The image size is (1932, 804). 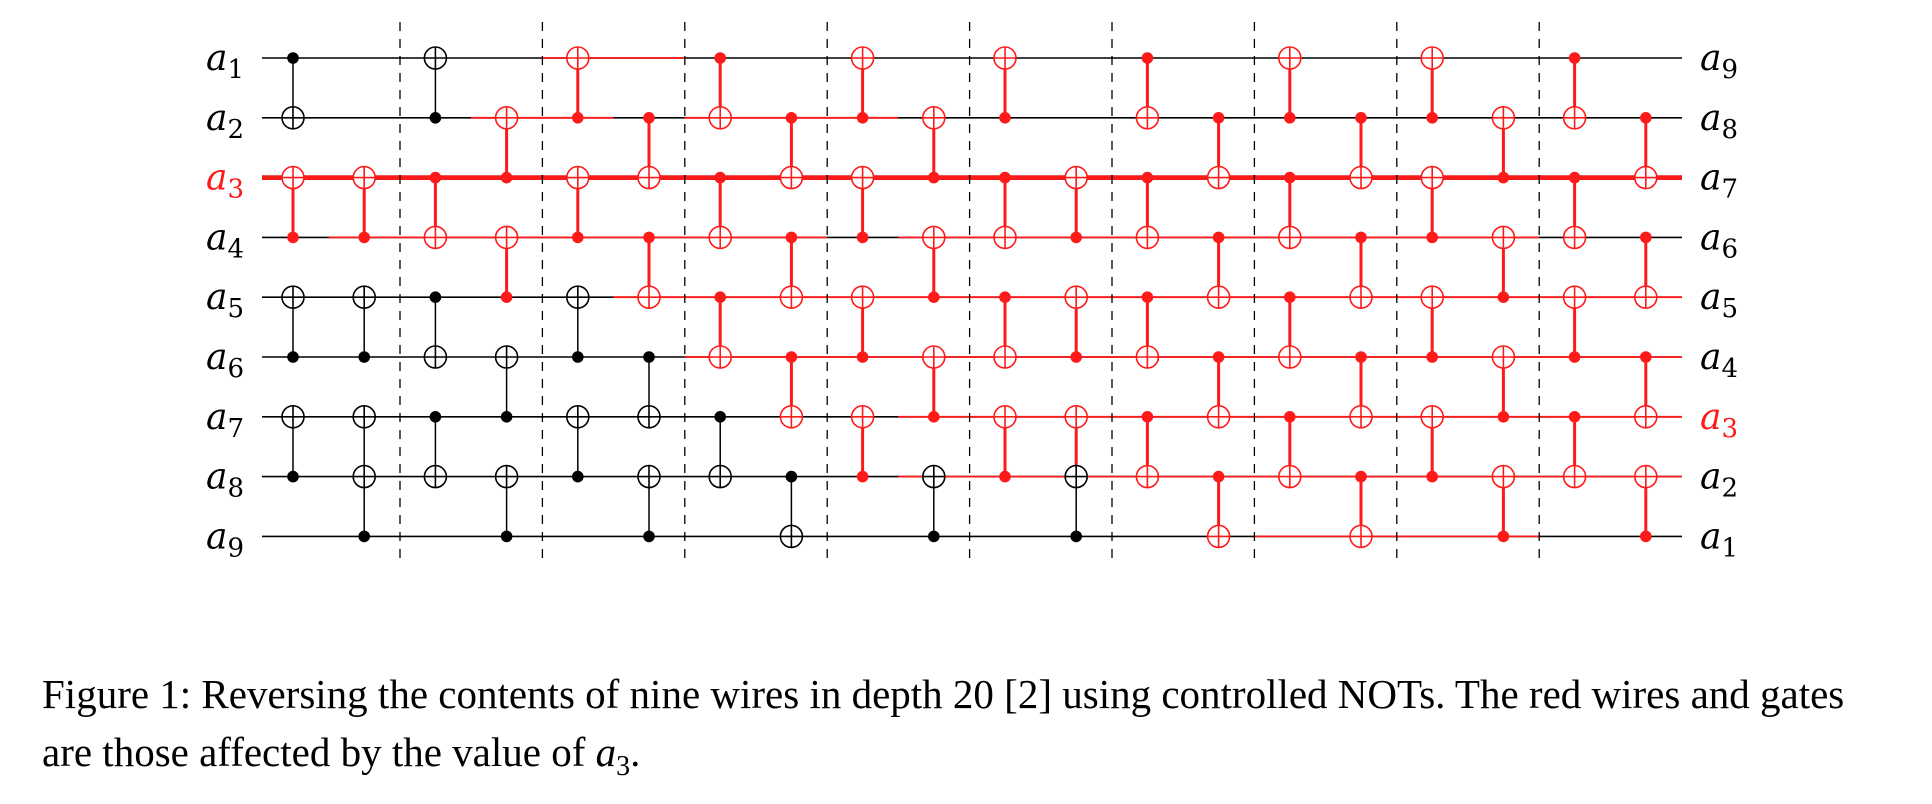 I want to click on left-wire-label: a6, so click(x=225, y=360).